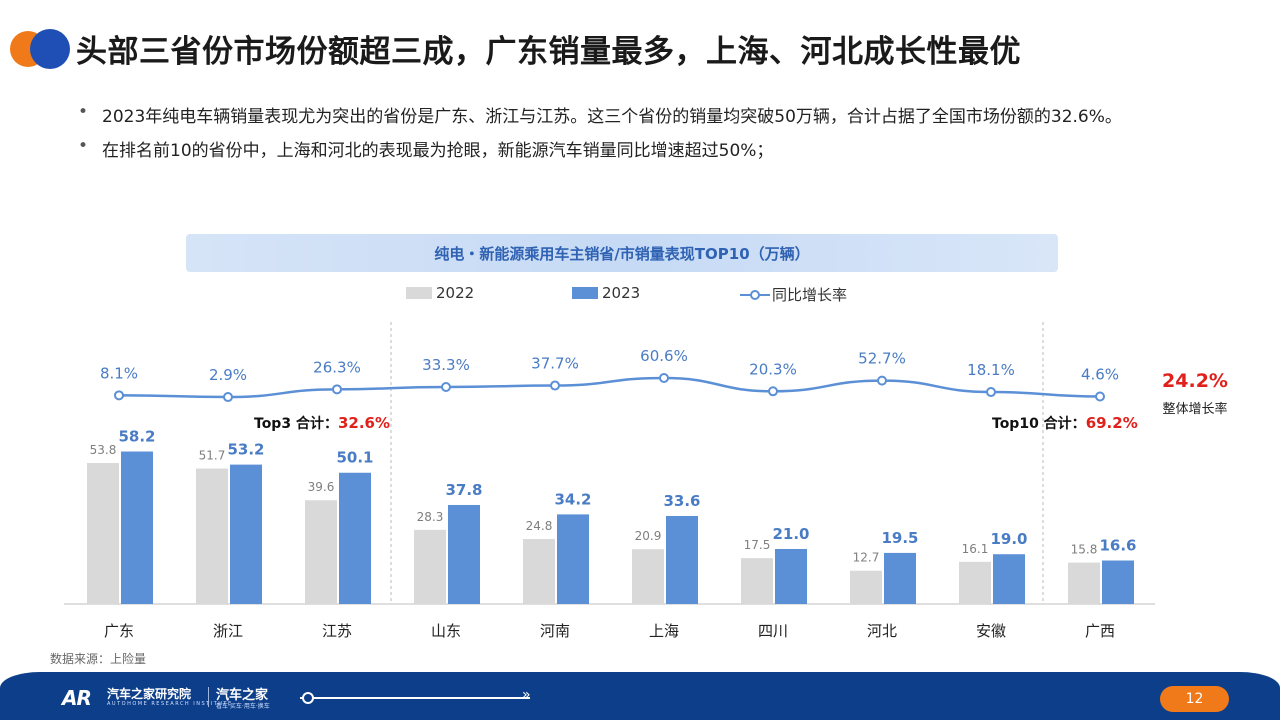 The image size is (1280, 720). I want to click on x-tick-label: 四川, so click(773, 631).